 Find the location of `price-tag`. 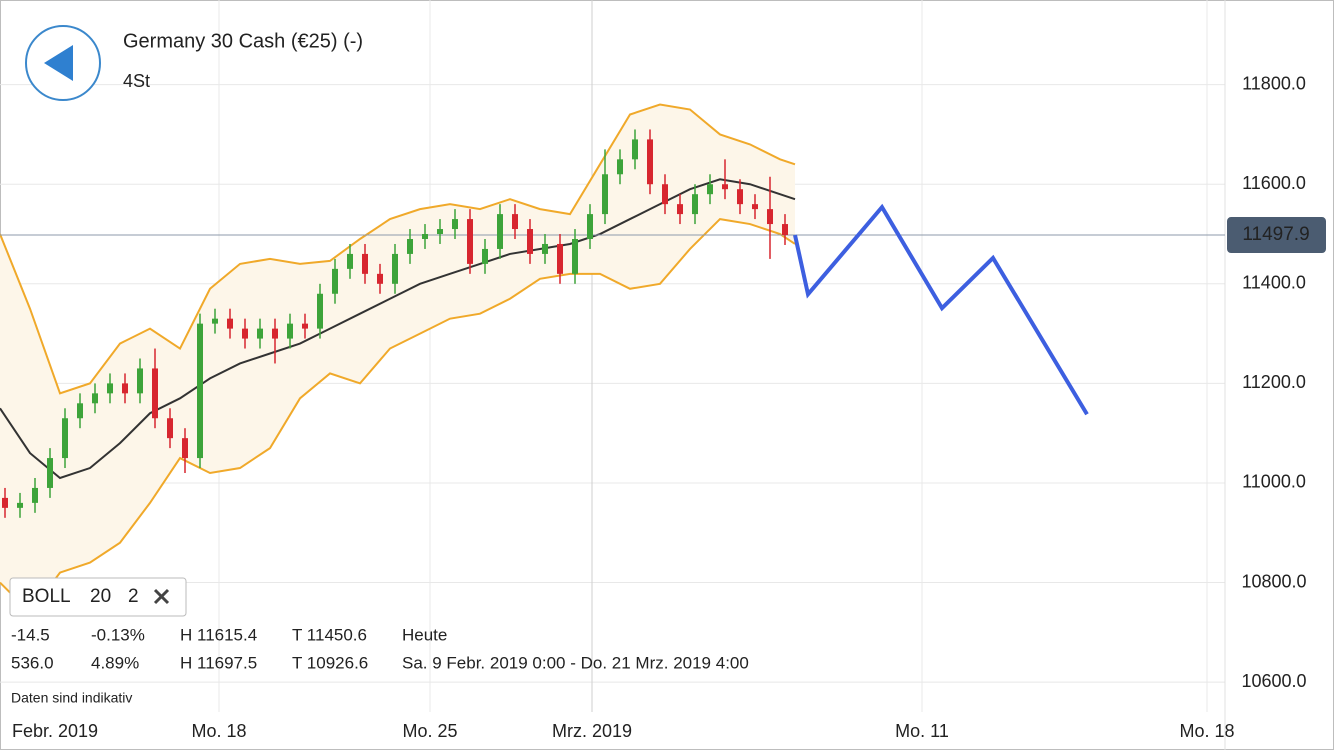

price-tag is located at coordinates (1276, 235).